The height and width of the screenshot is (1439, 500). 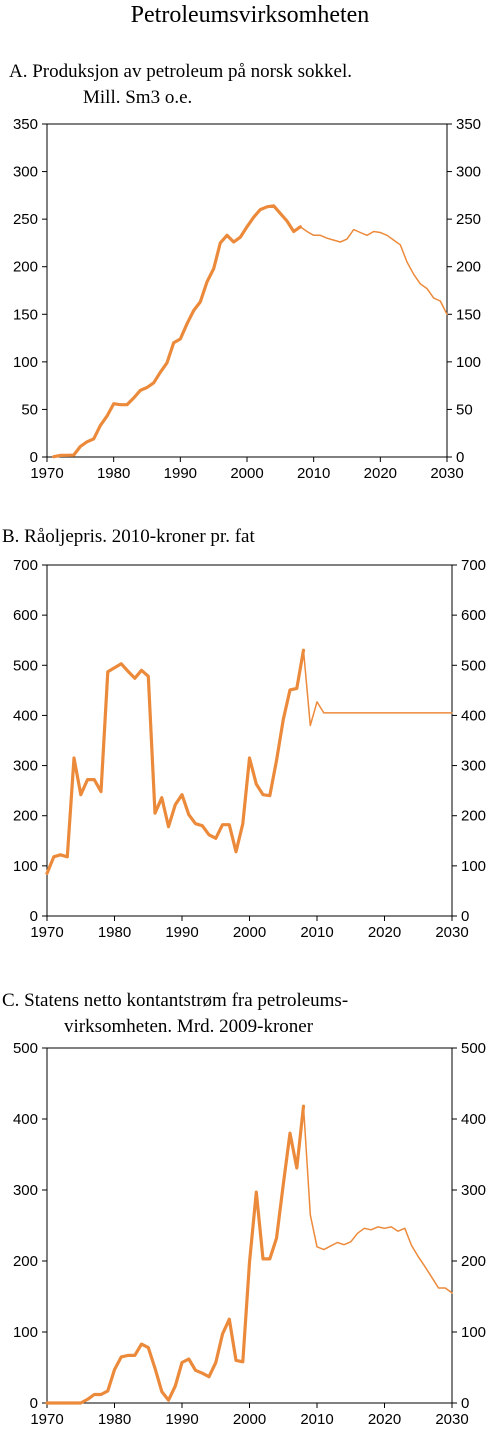 What do you see at coordinates (177, 331) in the screenshot?
I see `chart-a-series-thick-line` at bounding box center [177, 331].